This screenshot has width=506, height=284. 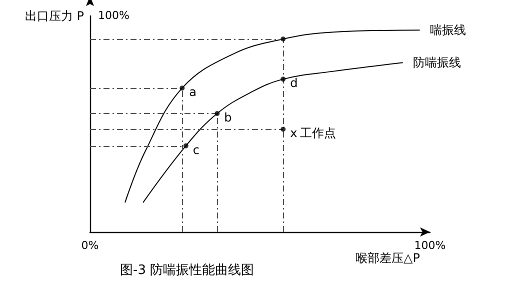 What do you see at coordinates (114, 15) in the screenshot?
I see `text: 100%` at bounding box center [114, 15].